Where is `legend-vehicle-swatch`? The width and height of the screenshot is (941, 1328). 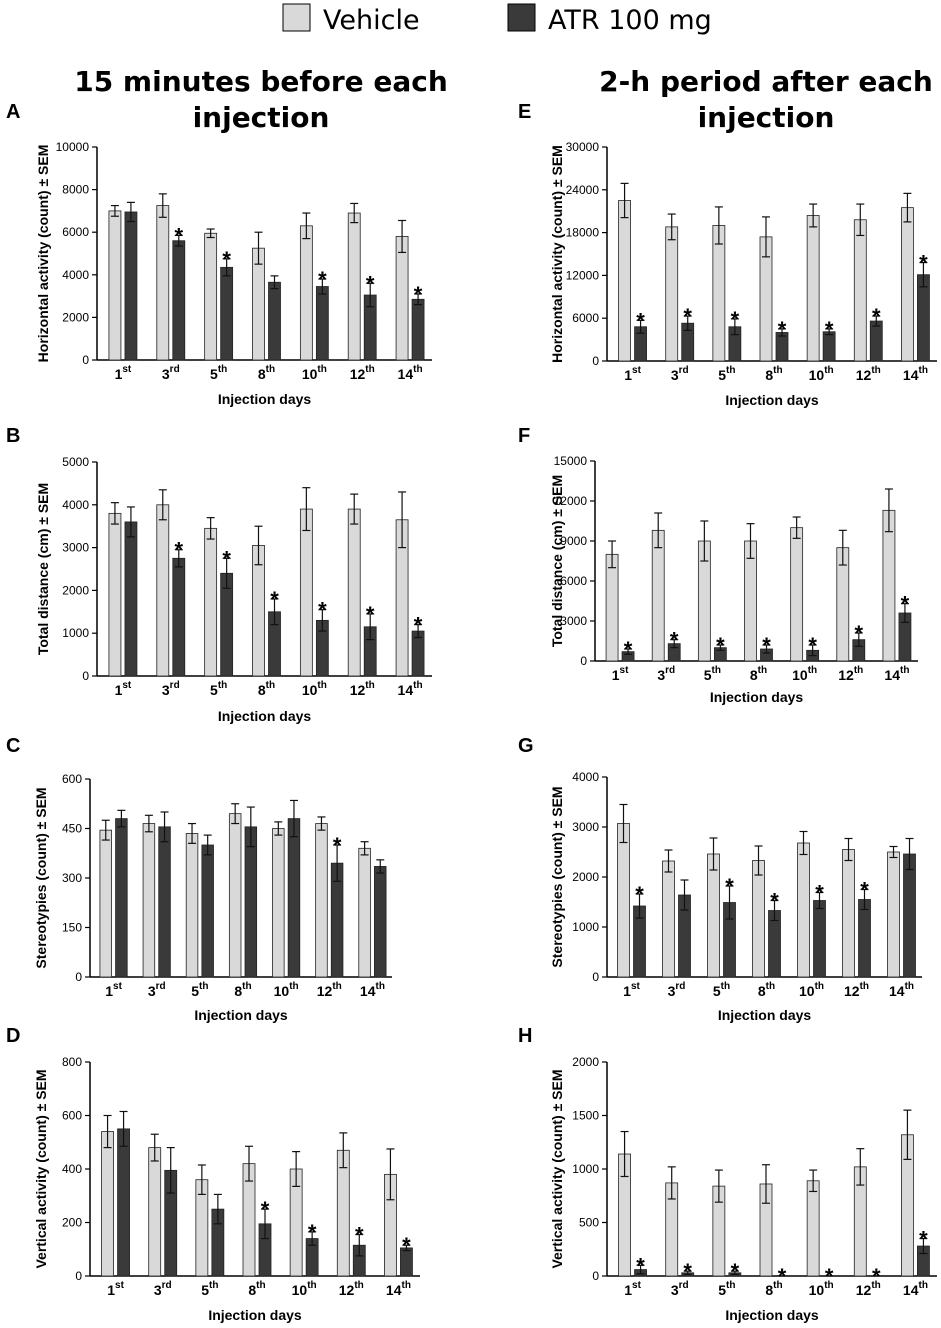
legend-vehicle-swatch is located at coordinates (296, 17).